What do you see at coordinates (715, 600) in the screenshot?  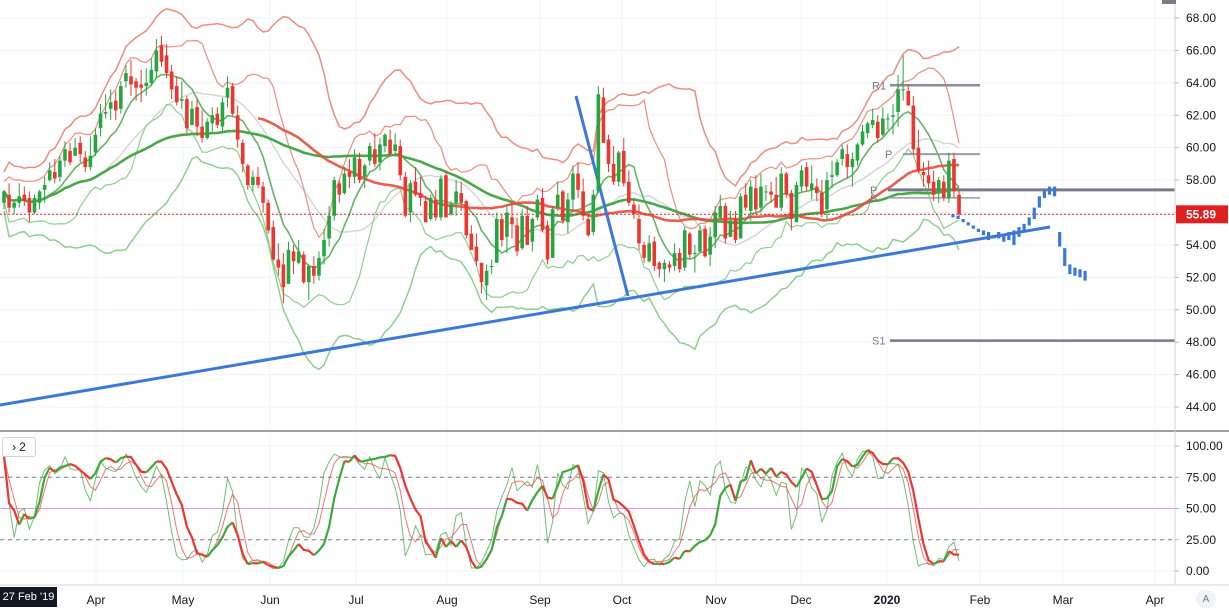 I see `time-tick-label: Nov` at bounding box center [715, 600].